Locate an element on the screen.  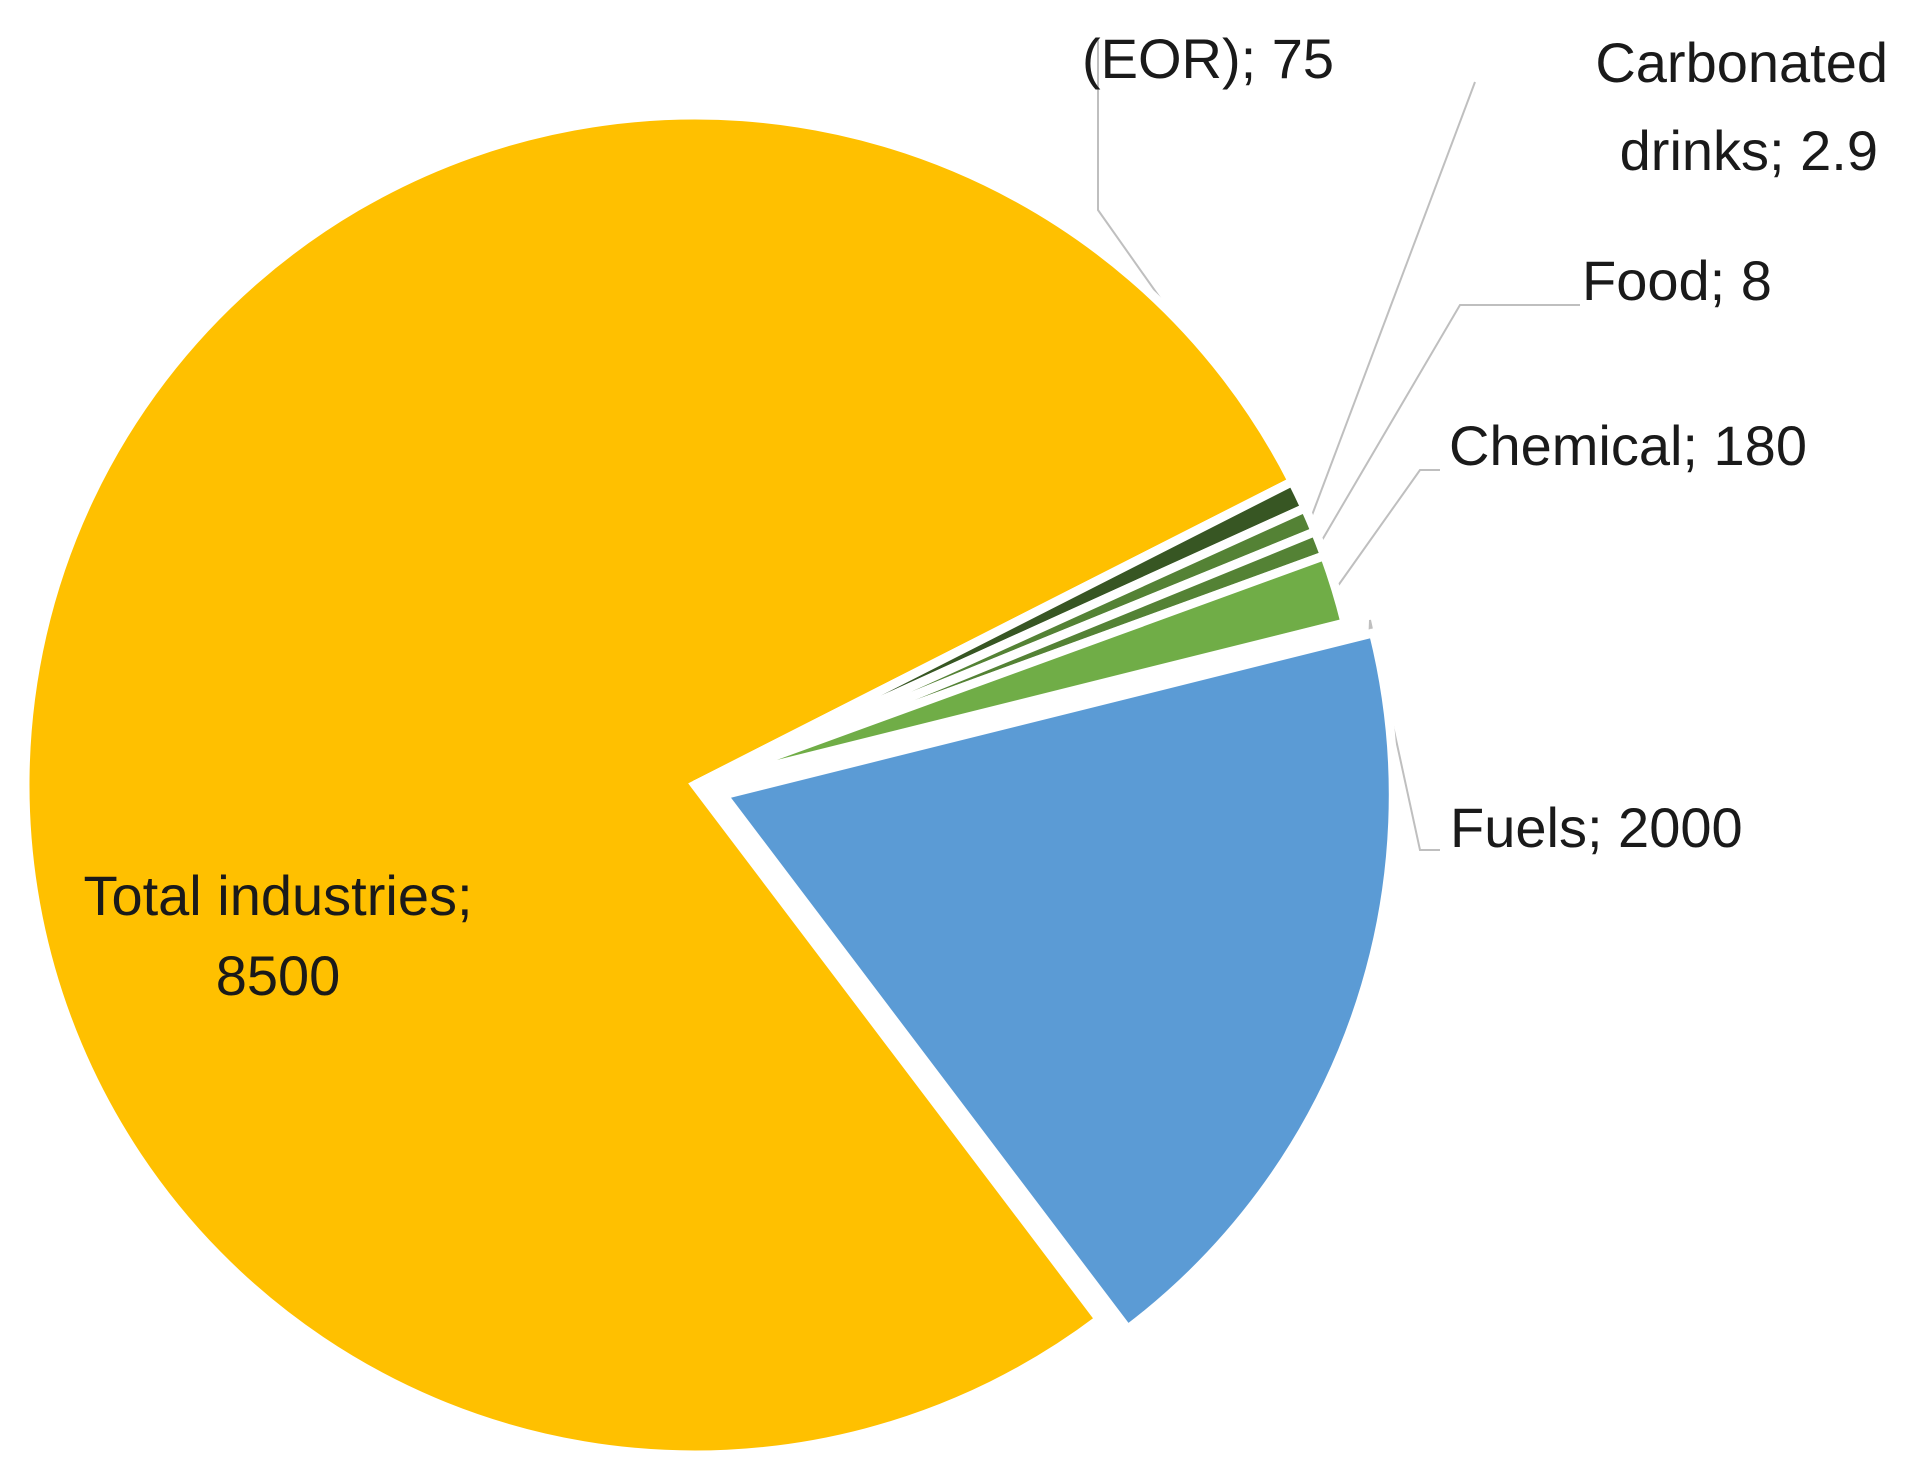
leader-line-chemical is located at coordinates (1387, 529).